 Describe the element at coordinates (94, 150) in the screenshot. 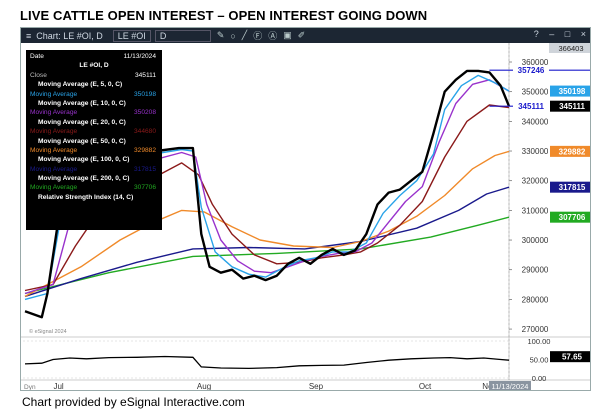

I see `legend-row: Moving Average 329882` at that location.